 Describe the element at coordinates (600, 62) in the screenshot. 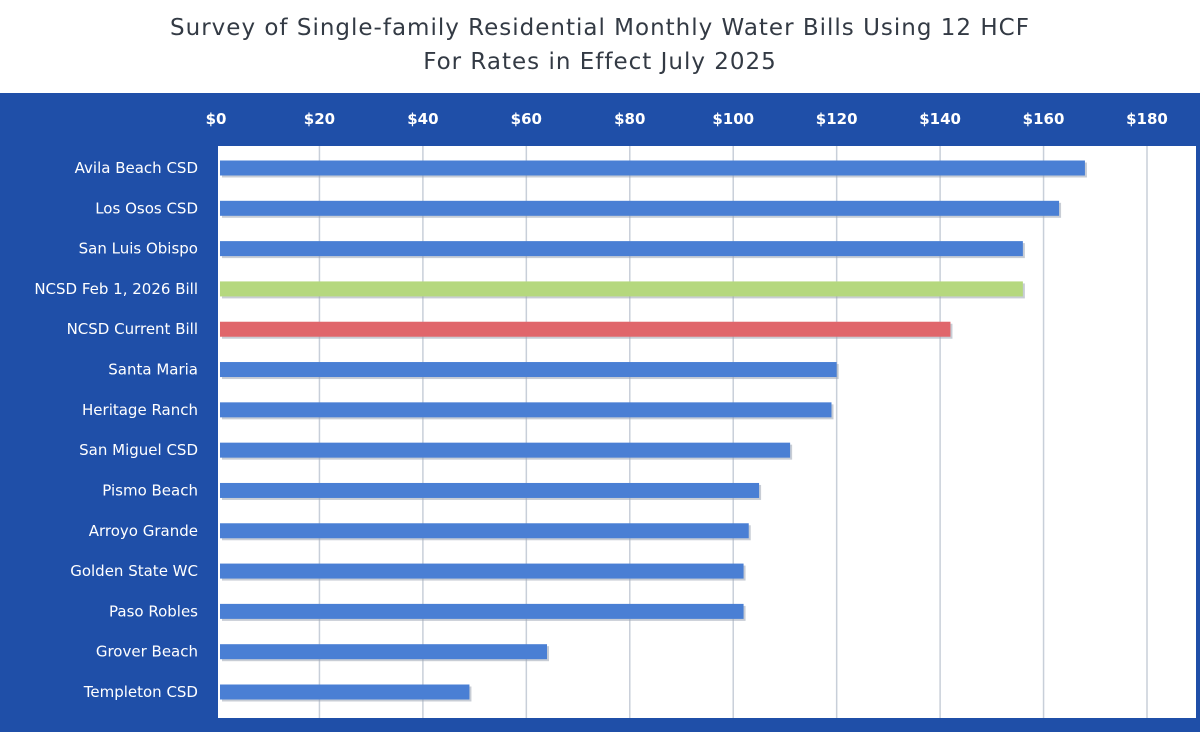

I see `chart-subtitle: For Rates in Effect July 2025` at that location.